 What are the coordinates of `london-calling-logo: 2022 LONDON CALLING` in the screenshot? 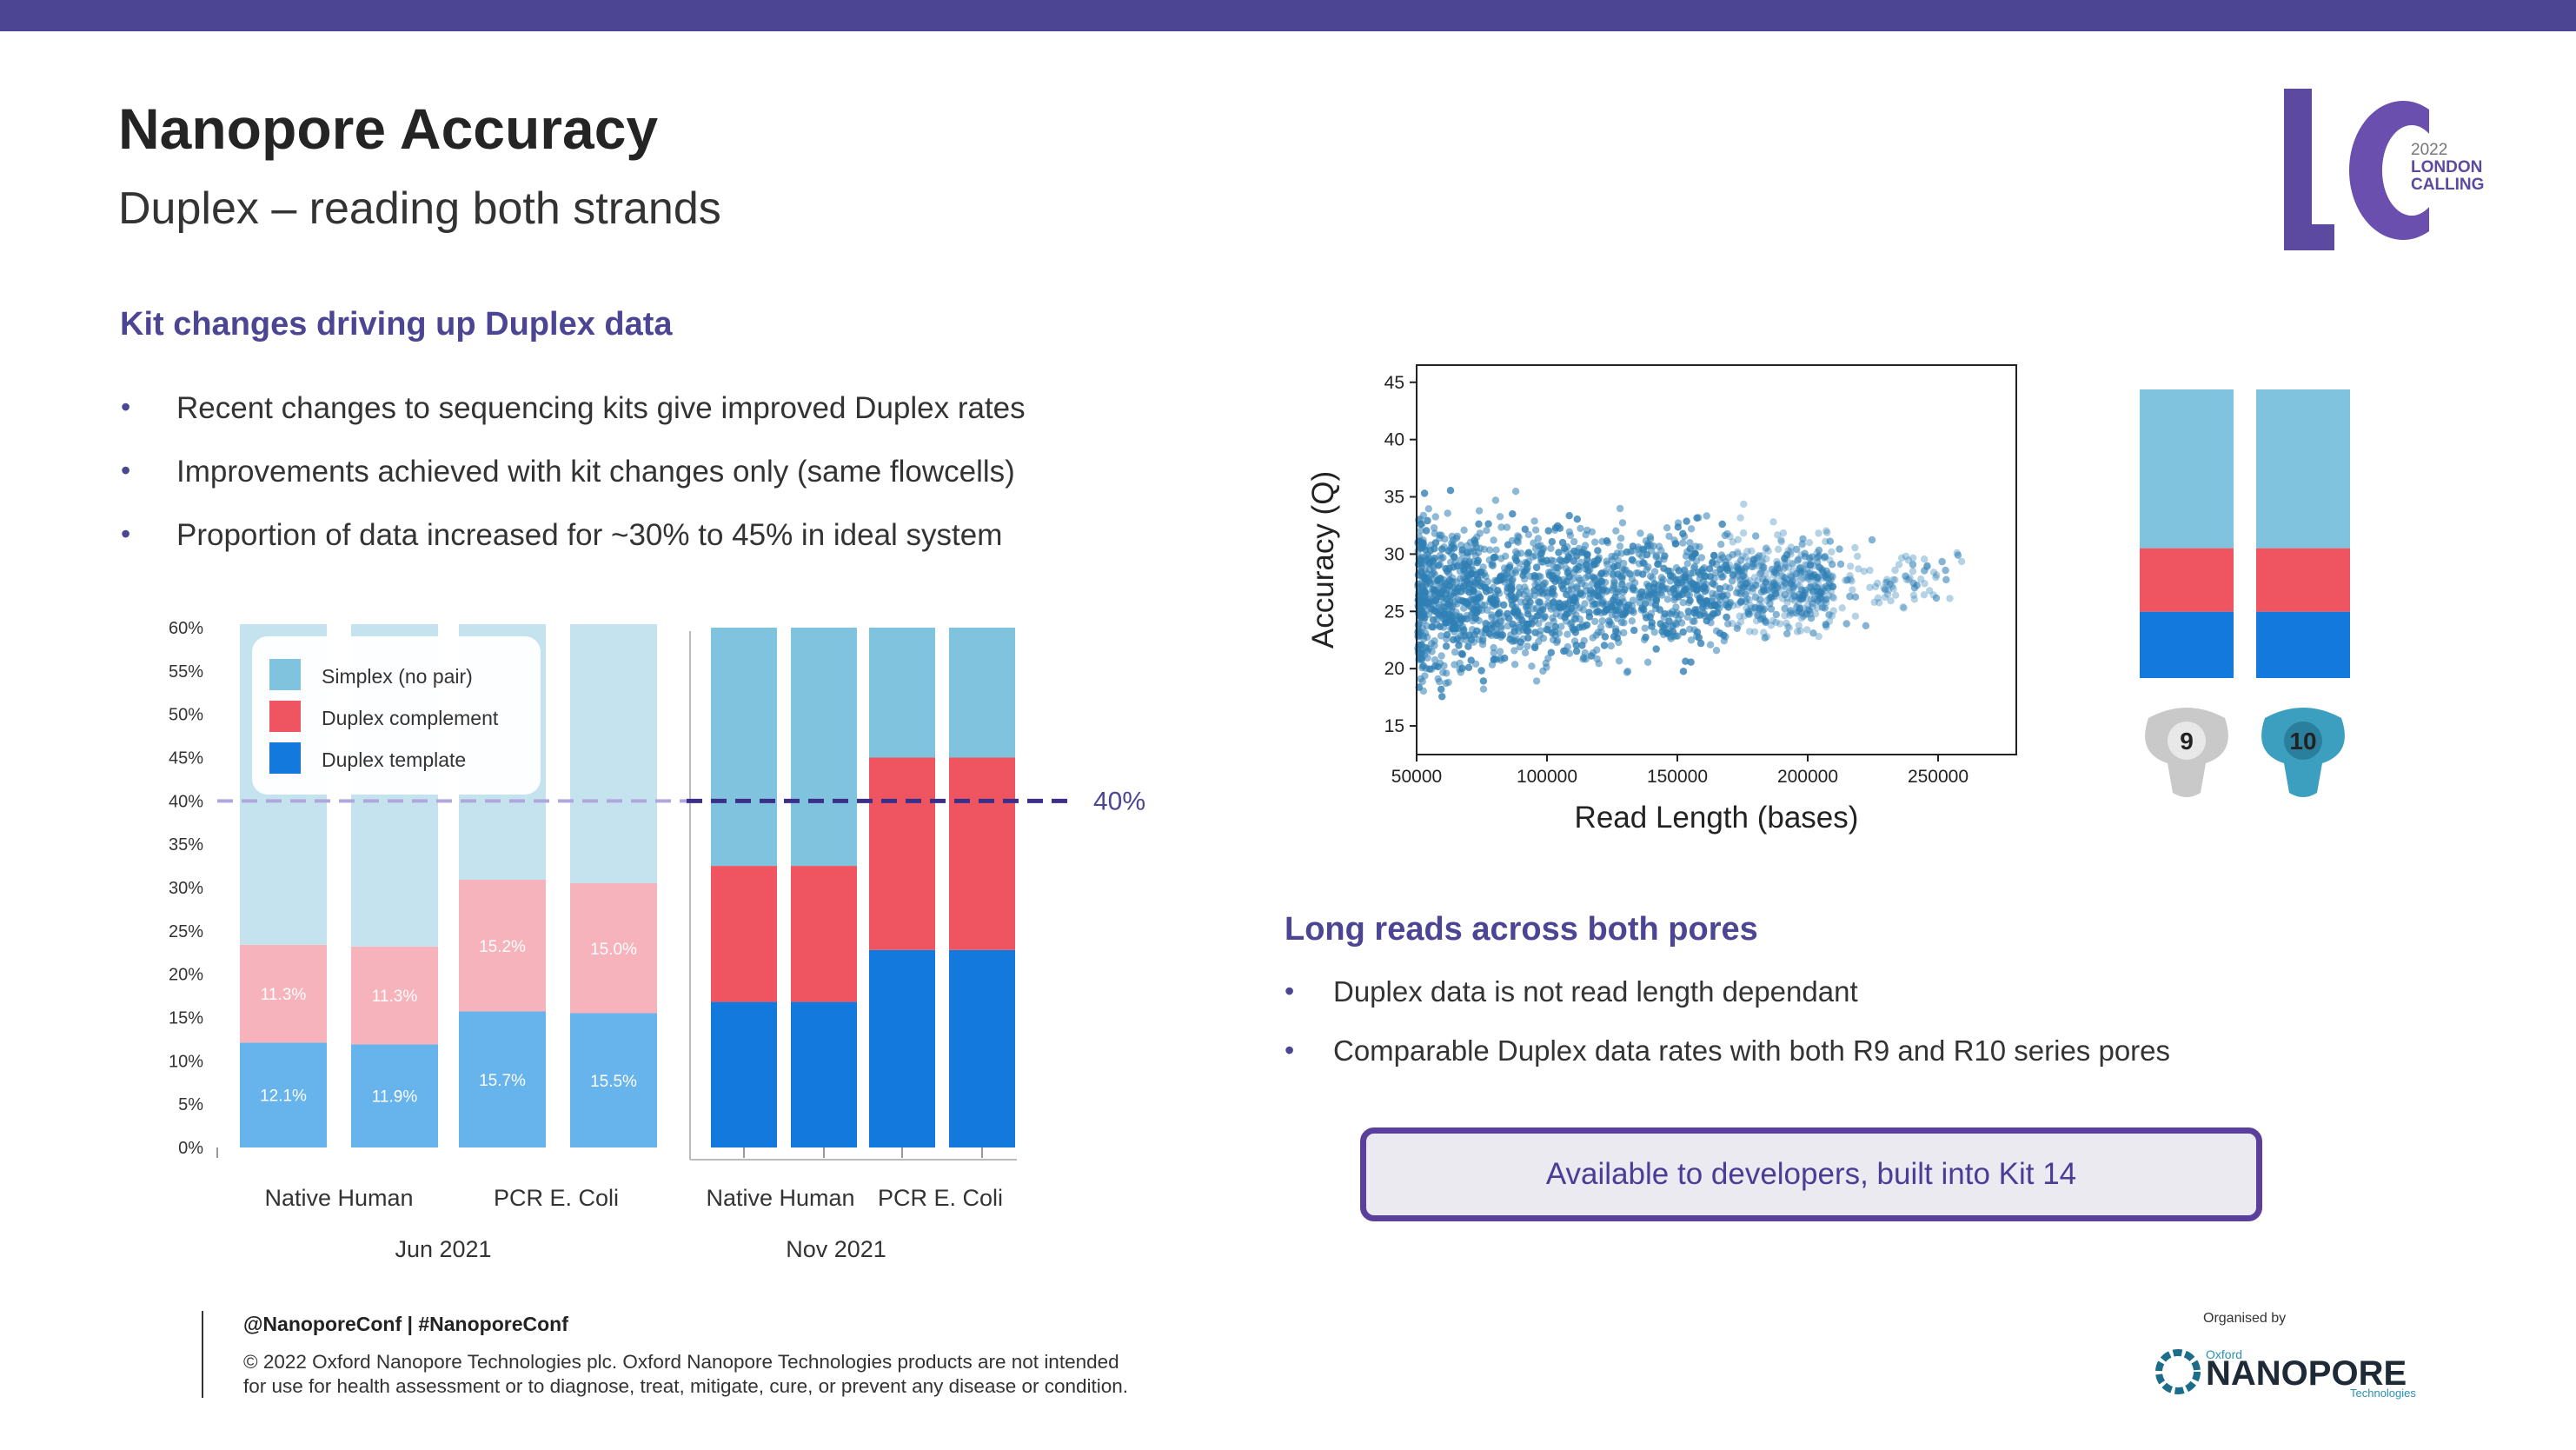 It's located at (2390, 173).